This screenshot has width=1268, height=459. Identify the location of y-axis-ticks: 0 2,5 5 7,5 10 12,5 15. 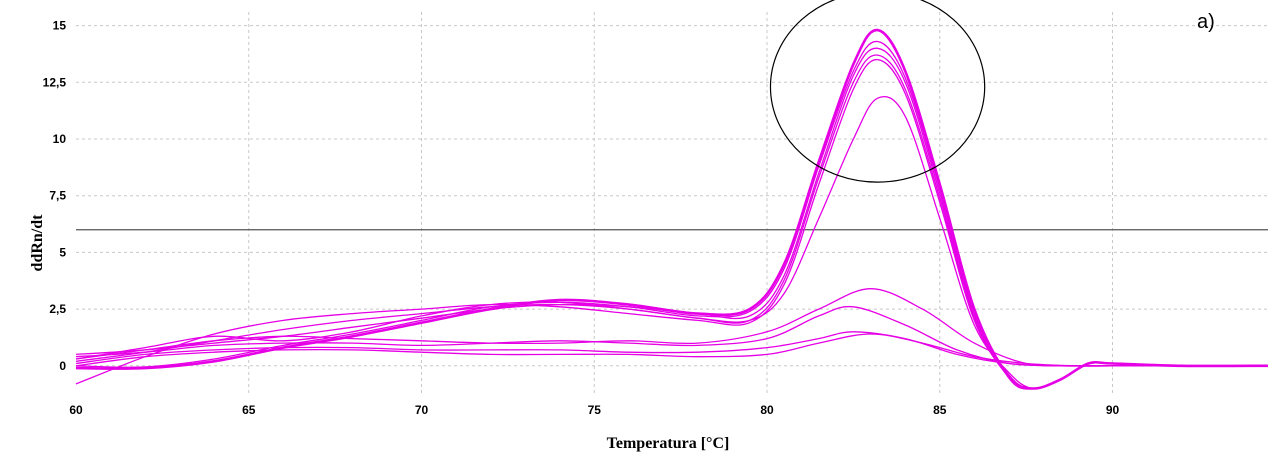
(55, 196).